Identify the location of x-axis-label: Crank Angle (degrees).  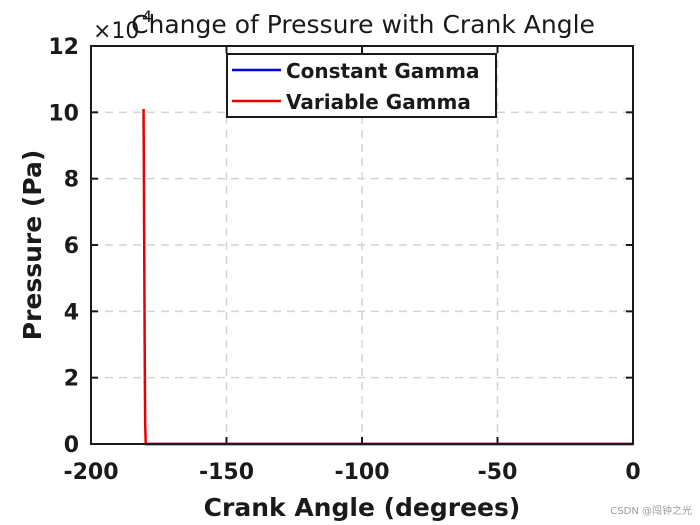
(362, 507).